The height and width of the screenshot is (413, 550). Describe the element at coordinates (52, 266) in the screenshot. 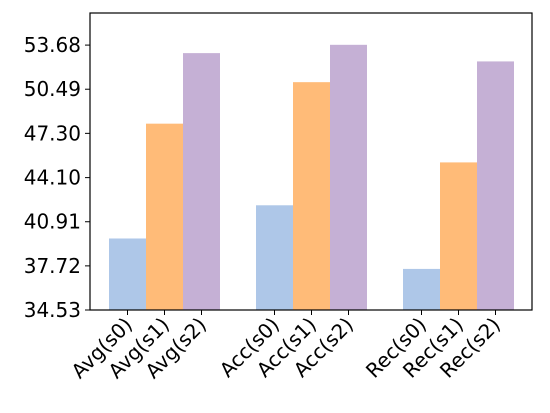

I see `y-tick-label: 37.72` at that location.